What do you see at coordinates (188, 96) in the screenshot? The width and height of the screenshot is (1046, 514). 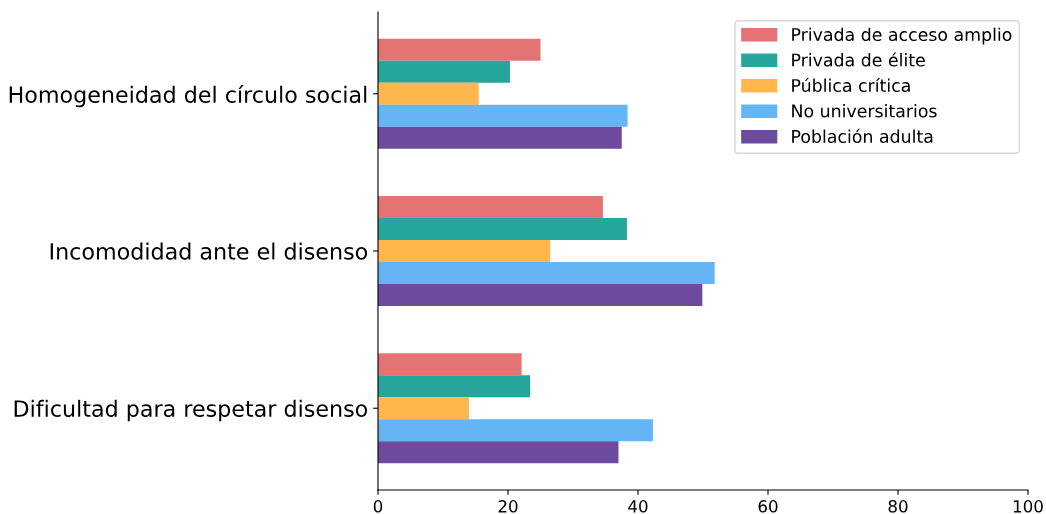 I see `y-tick-label: Homogeneidad del círculo social` at bounding box center [188, 96].